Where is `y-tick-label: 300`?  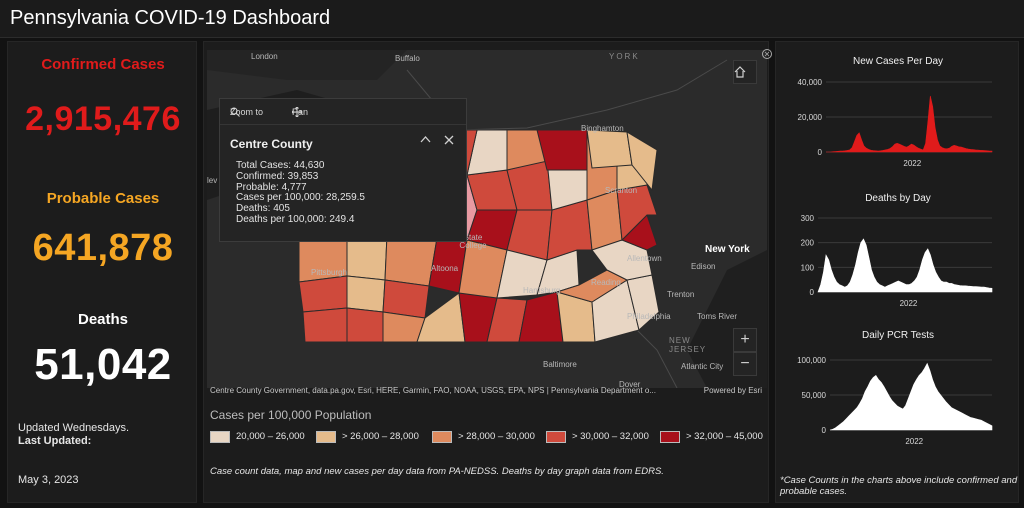 y-tick-label: 300 is located at coordinates (808, 218).